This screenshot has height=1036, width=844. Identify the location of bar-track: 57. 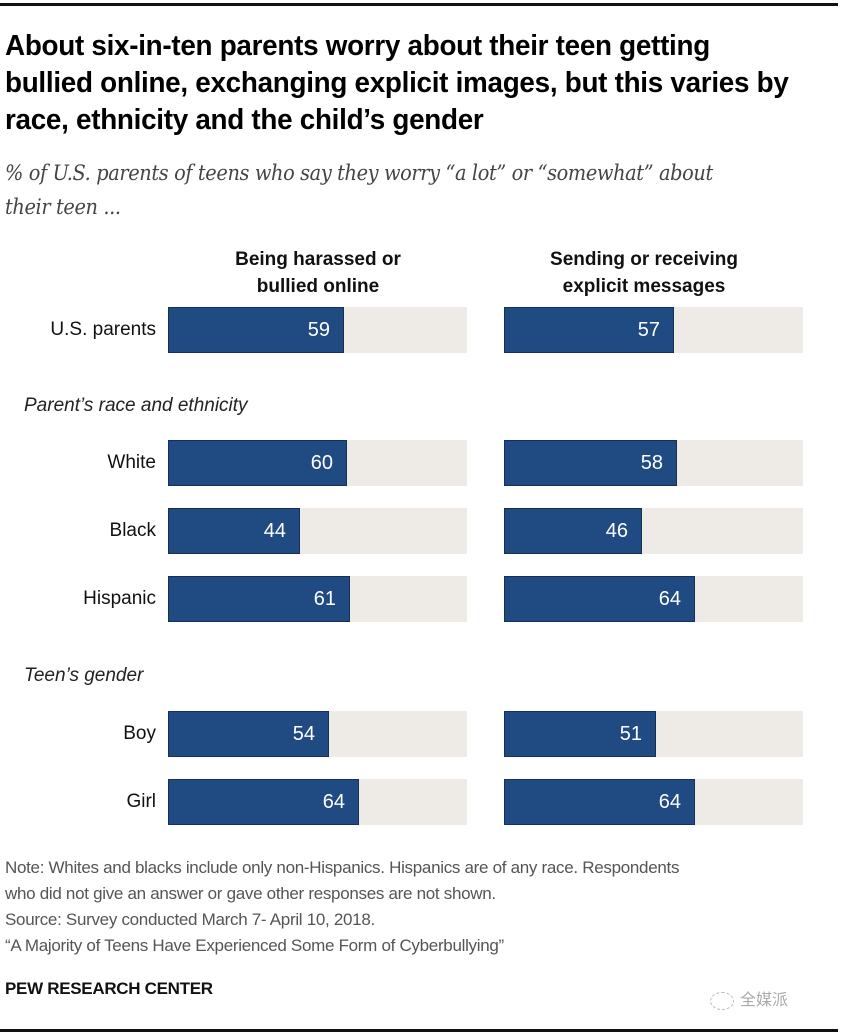
(653, 330).